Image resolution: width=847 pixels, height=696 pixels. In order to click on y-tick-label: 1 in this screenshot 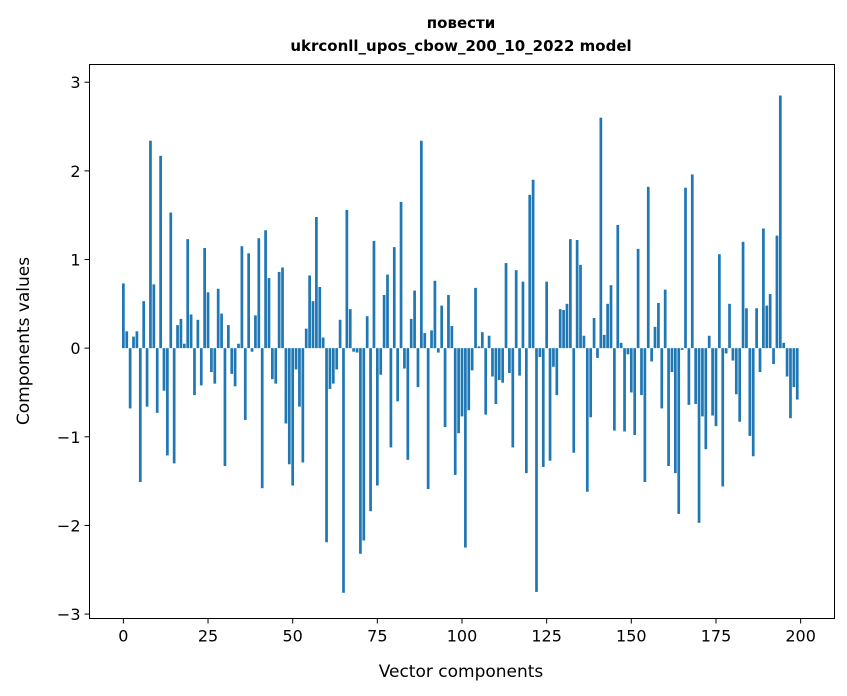, I will do `click(75, 260)`.